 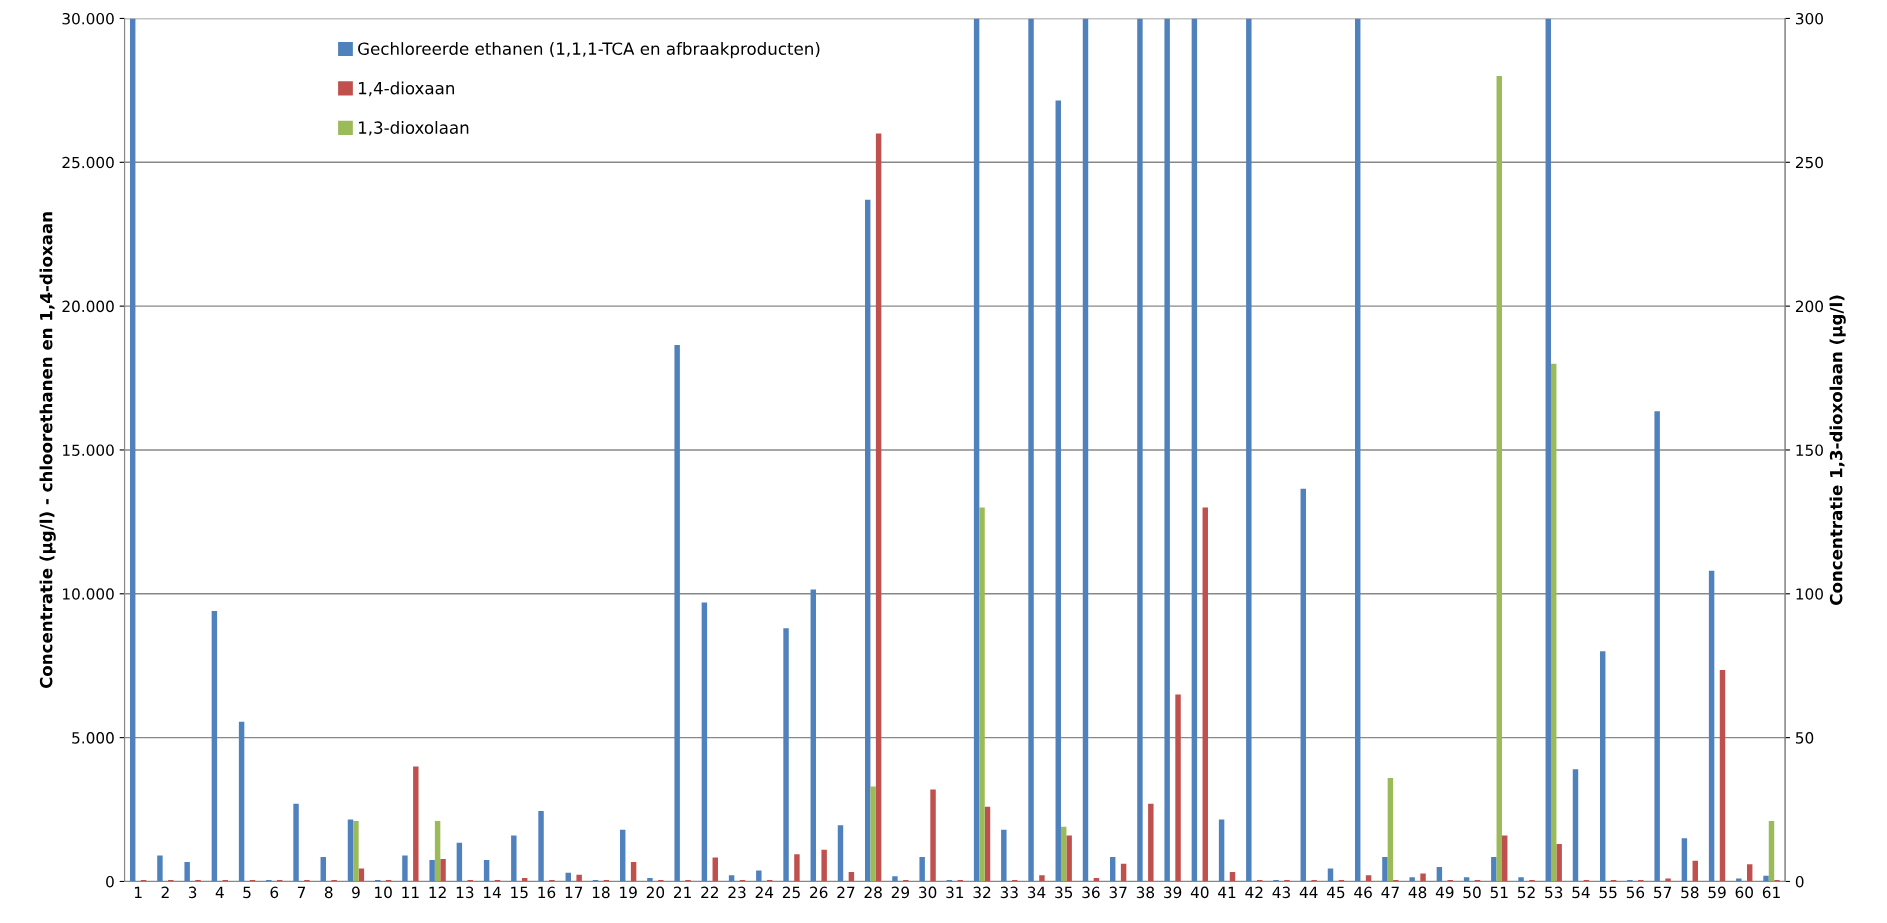 What do you see at coordinates (737, 892) in the screenshot?
I see `x-tick-label: 23` at bounding box center [737, 892].